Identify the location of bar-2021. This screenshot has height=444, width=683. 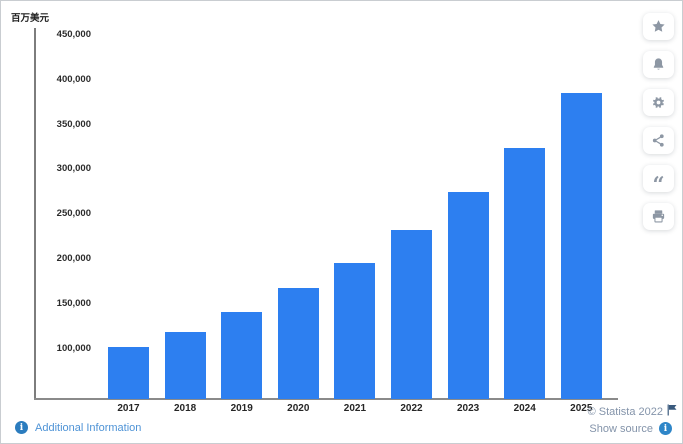
(355, 331).